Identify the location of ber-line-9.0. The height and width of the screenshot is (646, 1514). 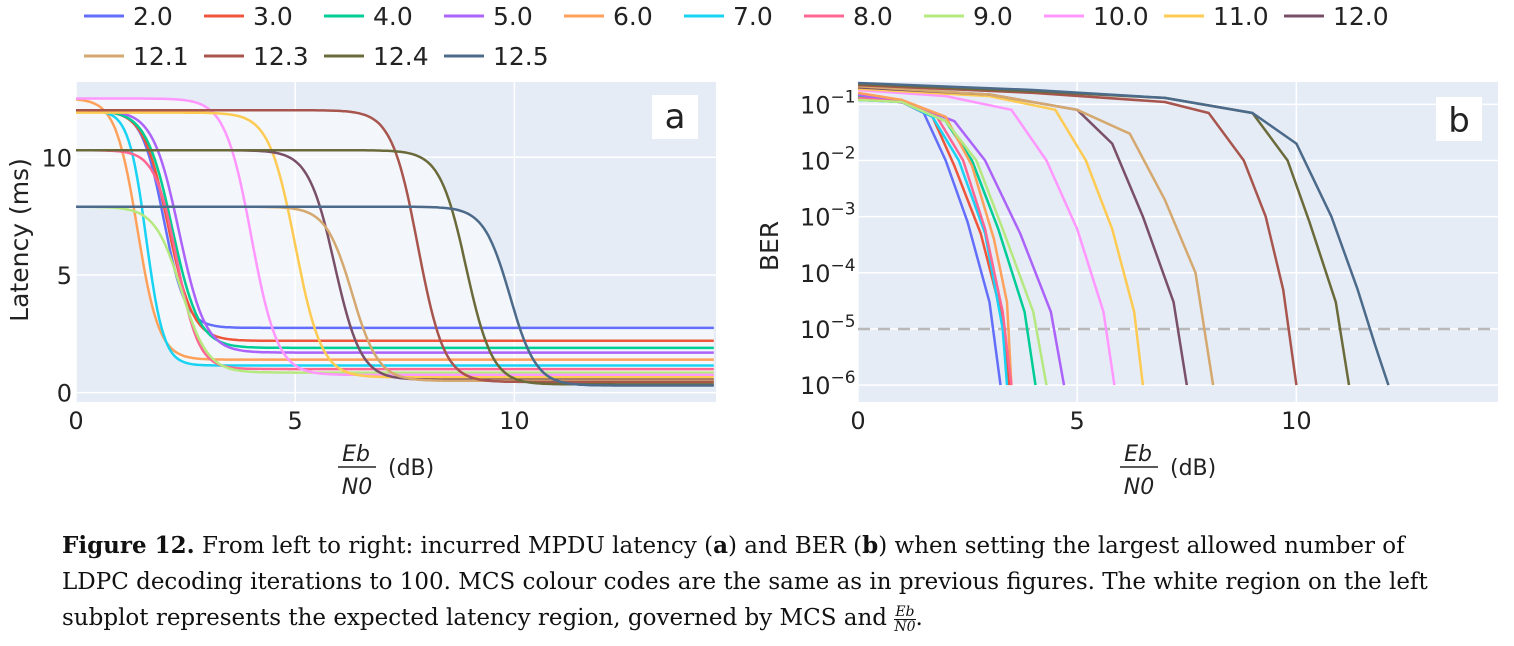
(952, 242).